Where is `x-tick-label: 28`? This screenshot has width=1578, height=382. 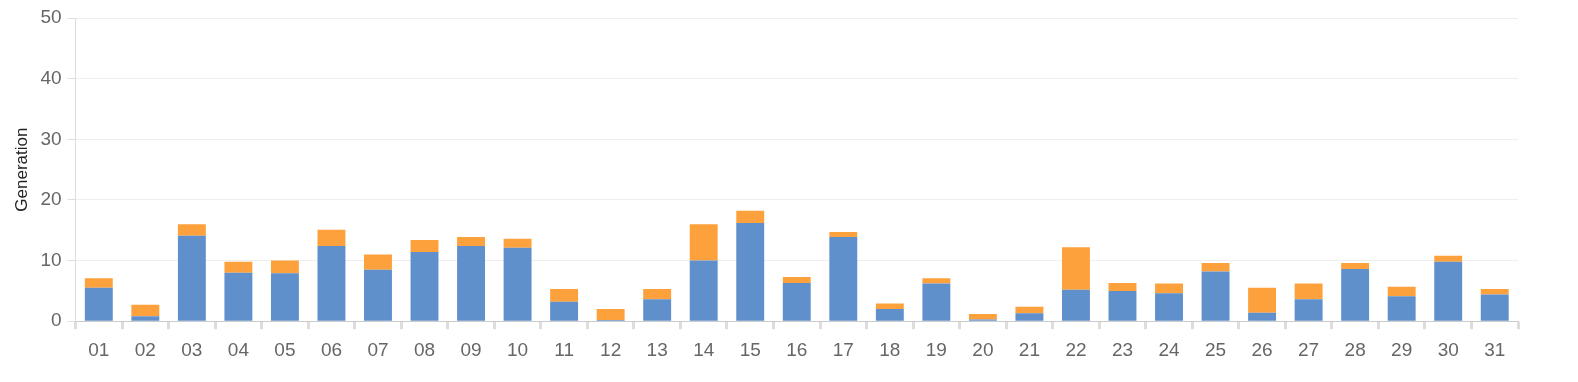 x-tick-label: 28 is located at coordinates (1355, 349).